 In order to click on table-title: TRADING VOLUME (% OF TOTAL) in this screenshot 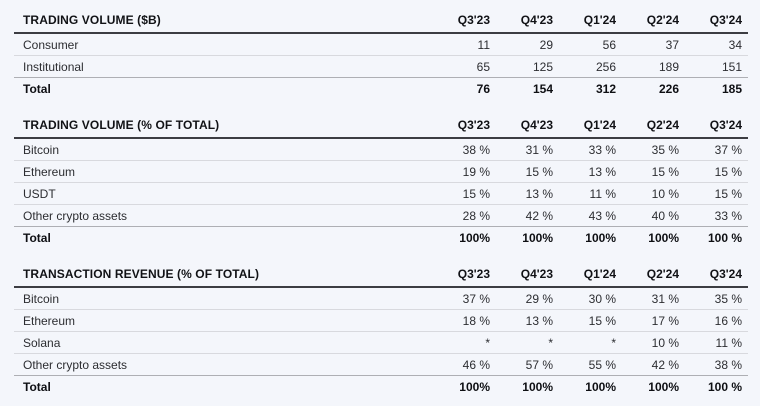, I will do `click(223, 126)`.